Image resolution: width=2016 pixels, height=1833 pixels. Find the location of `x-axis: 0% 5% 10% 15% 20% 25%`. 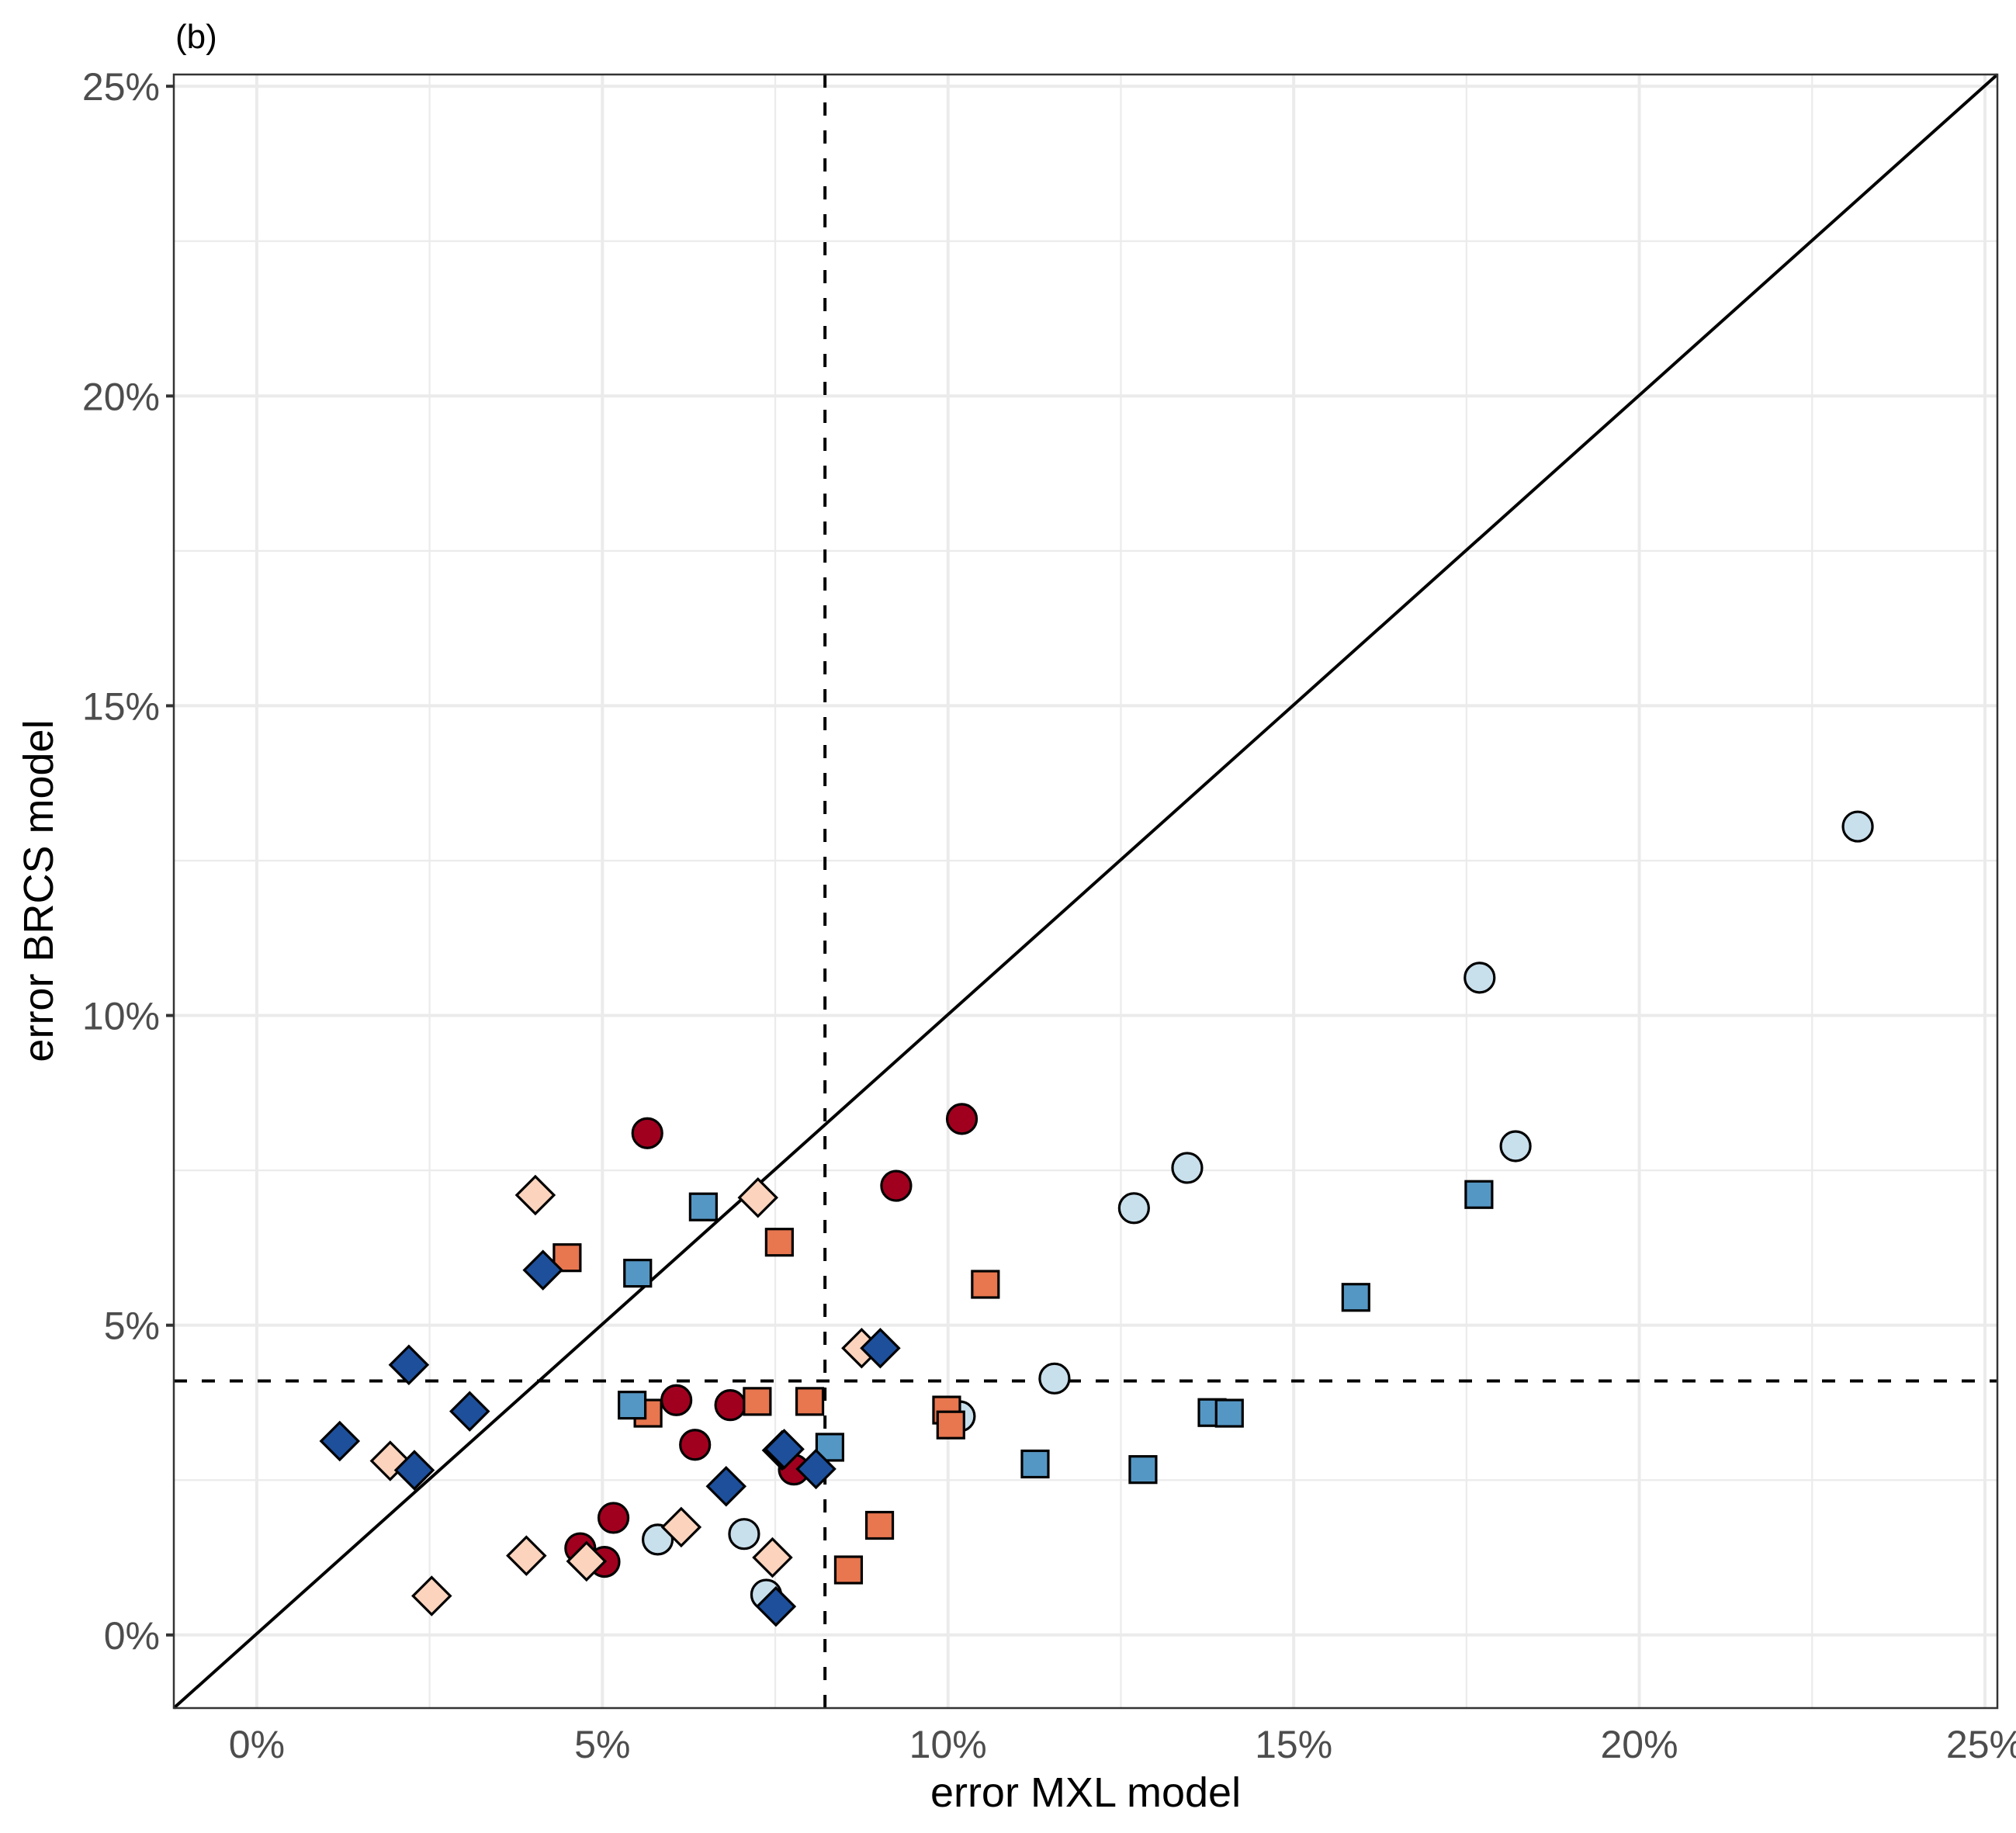

x-axis: 0% 5% 10% 15% 20% 25% is located at coordinates (1123, 1745).